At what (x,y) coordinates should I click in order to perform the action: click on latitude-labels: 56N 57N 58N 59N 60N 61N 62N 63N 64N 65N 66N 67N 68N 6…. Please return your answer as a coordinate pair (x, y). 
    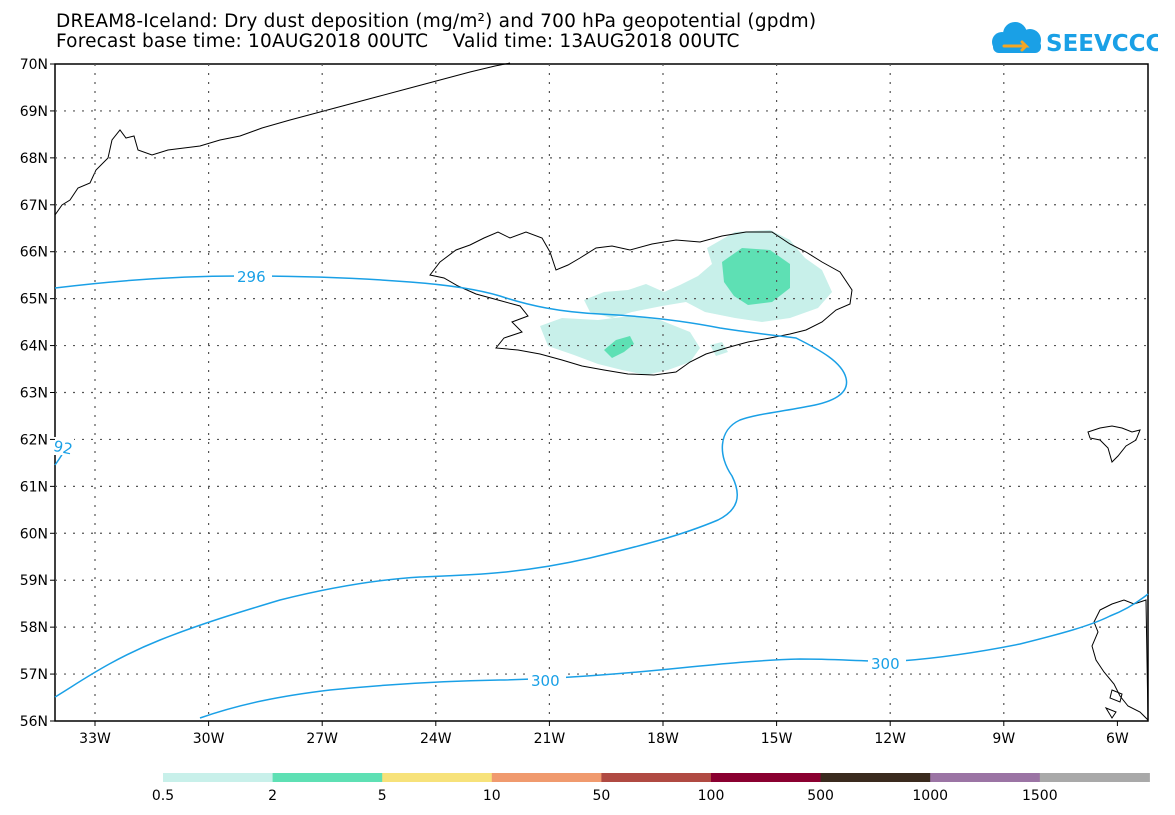
    Looking at the image, I should click on (37, 393).